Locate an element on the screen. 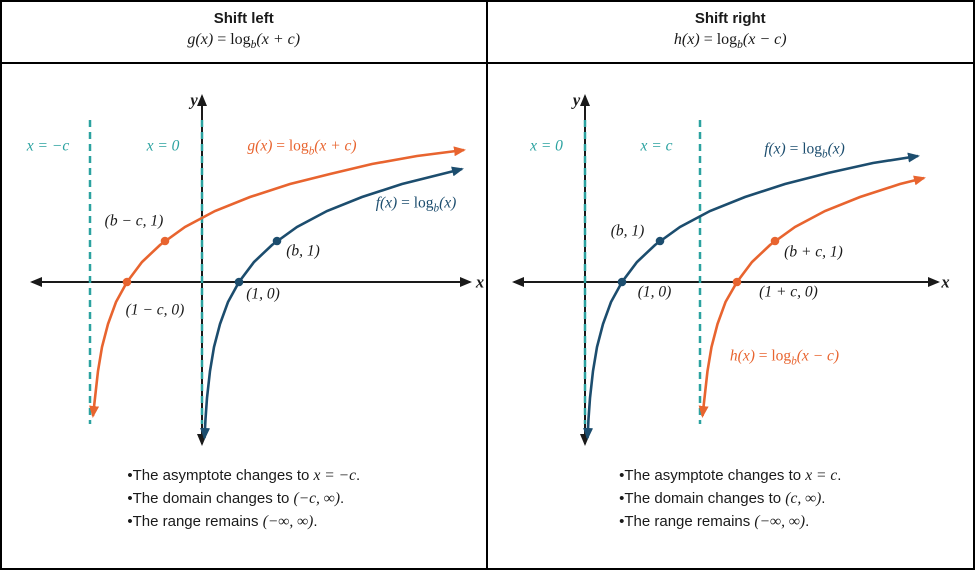 This screenshot has height=570, width=975. formula-rhs: (x + c) is located at coordinates (278, 39).